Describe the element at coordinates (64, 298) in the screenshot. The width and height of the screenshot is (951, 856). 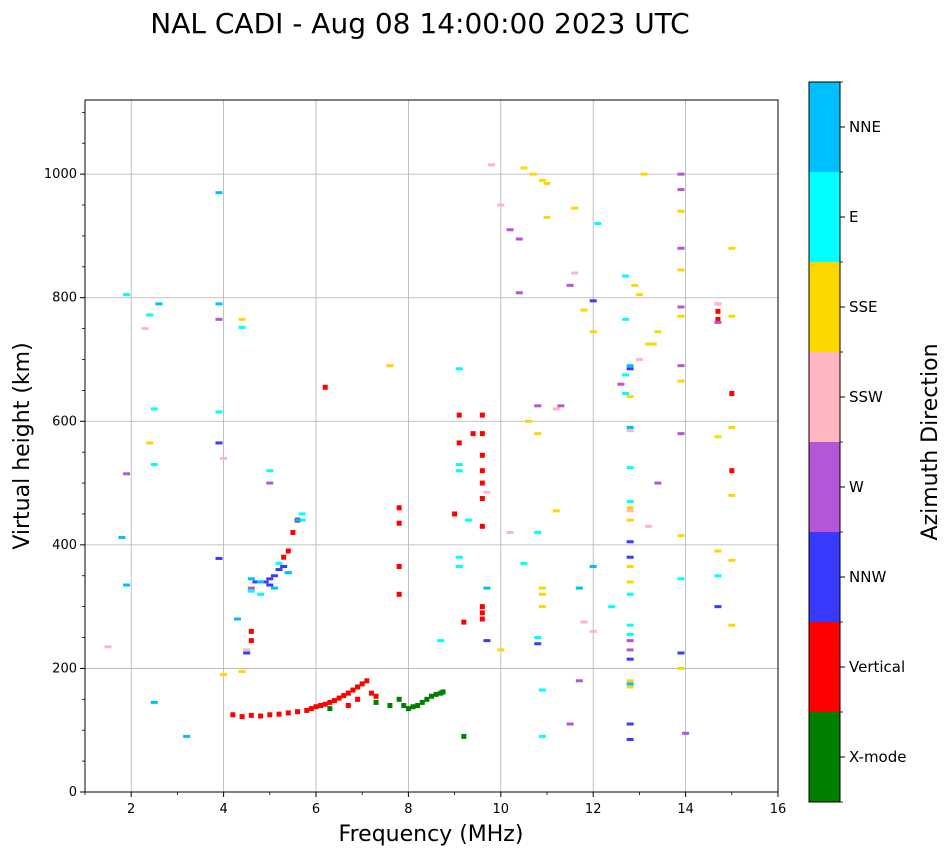
I see `y-tick-label: 800` at that location.